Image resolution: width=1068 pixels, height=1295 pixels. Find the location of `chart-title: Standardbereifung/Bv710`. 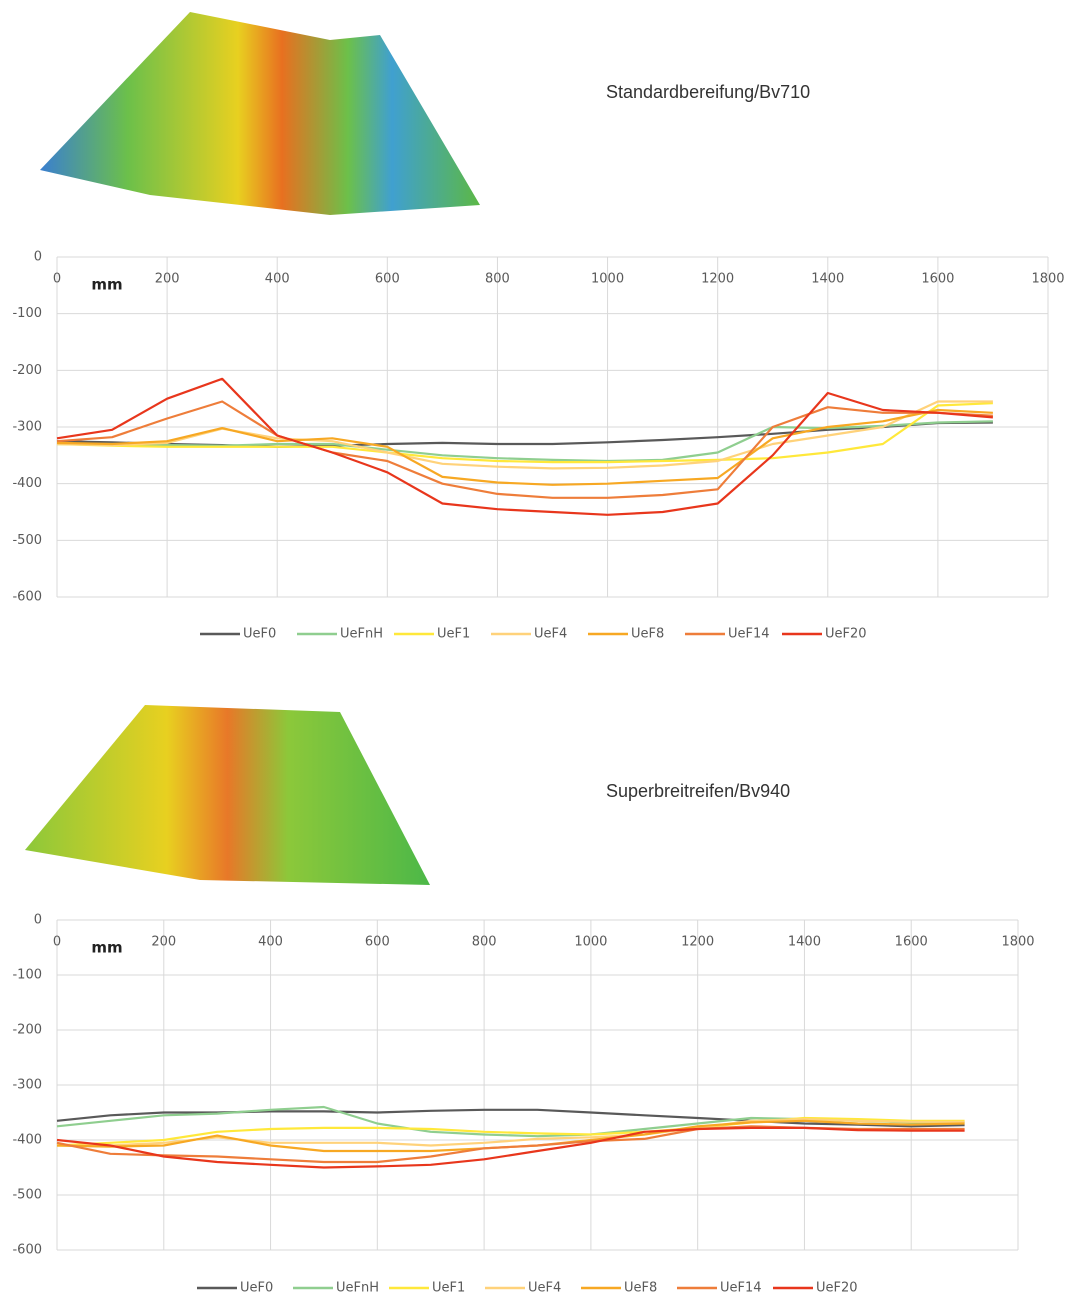

chart-title: Standardbereifung/Bv710 is located at coordinates (708, 92).